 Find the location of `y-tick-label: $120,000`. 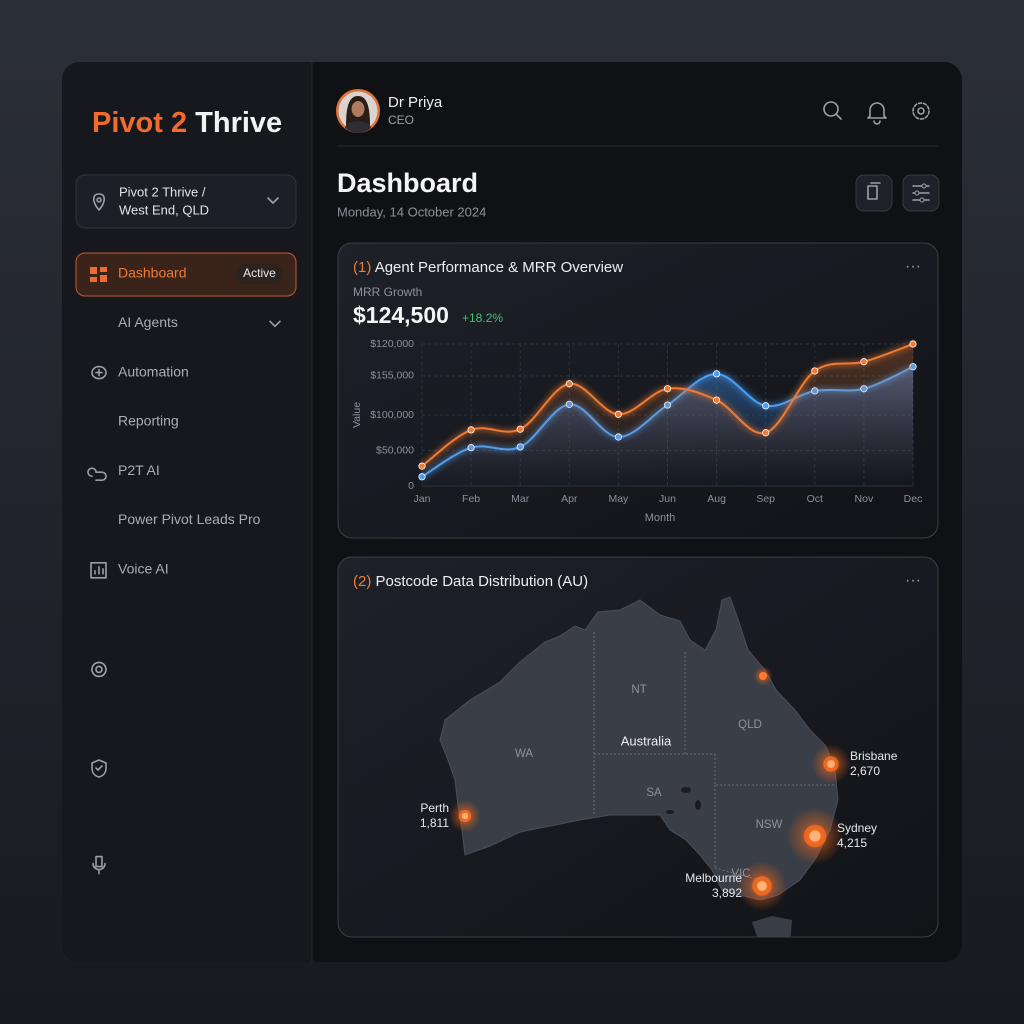

y-tick-label: $120,000 is located at coordinates (392, 344).